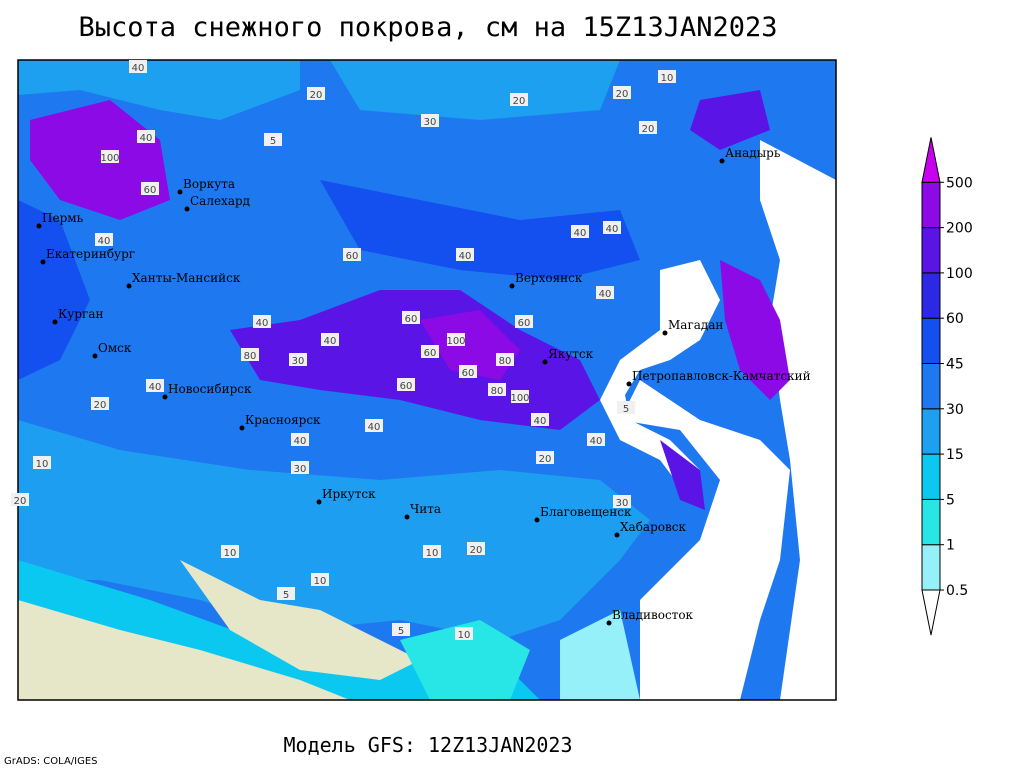  I want to click on city-name: Якутск, so click(571, 354).